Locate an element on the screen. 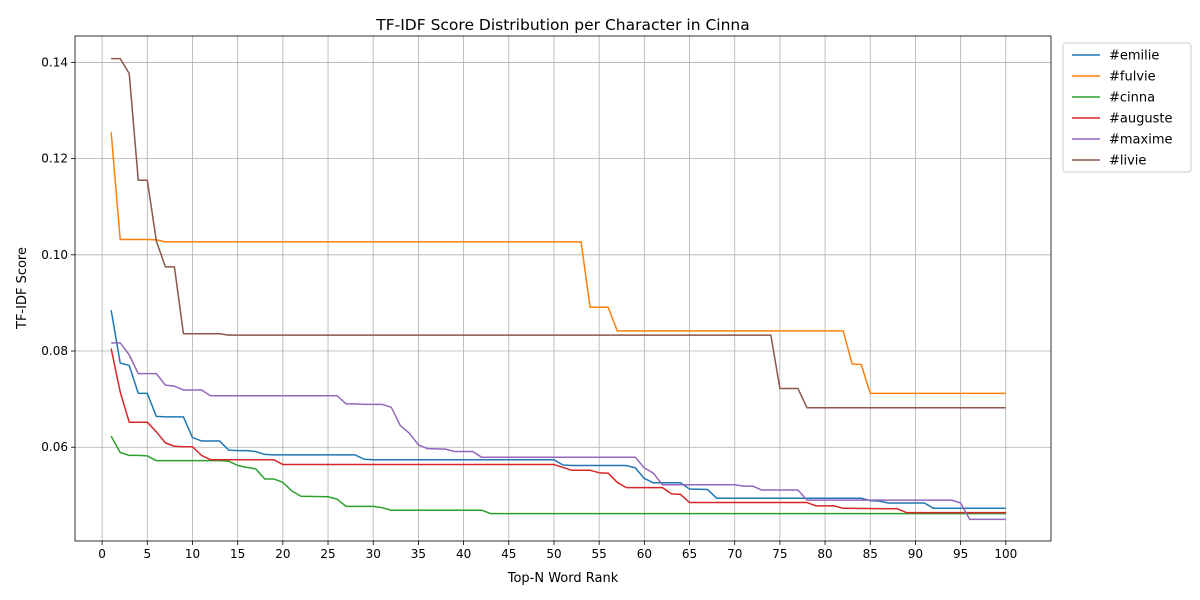  y-tick-label: 0.12 is located at coordinates (54, 159).